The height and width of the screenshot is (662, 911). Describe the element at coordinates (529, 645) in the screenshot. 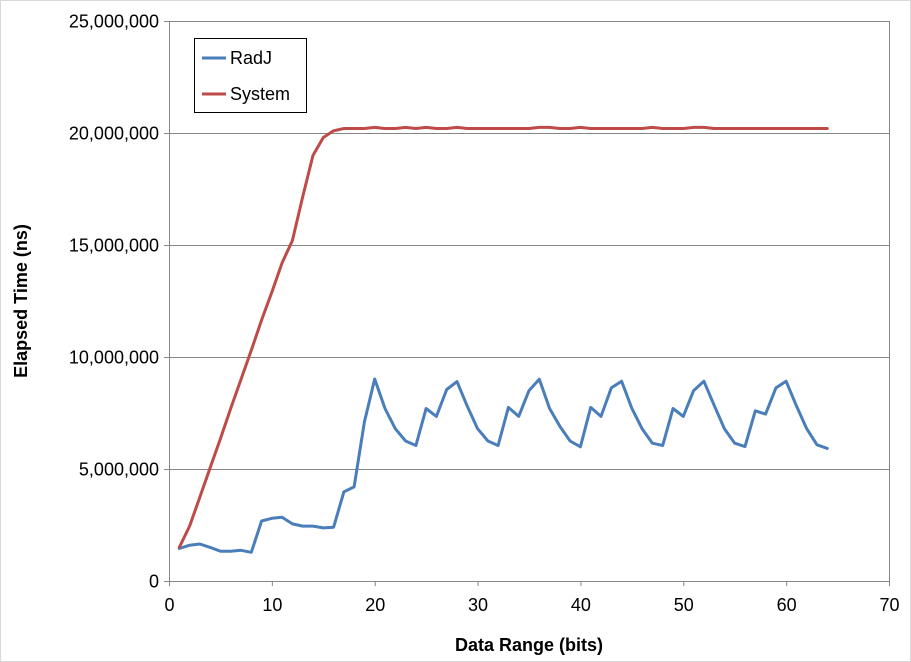

I see `x-axis-label: Data Range (bits)` at that location.